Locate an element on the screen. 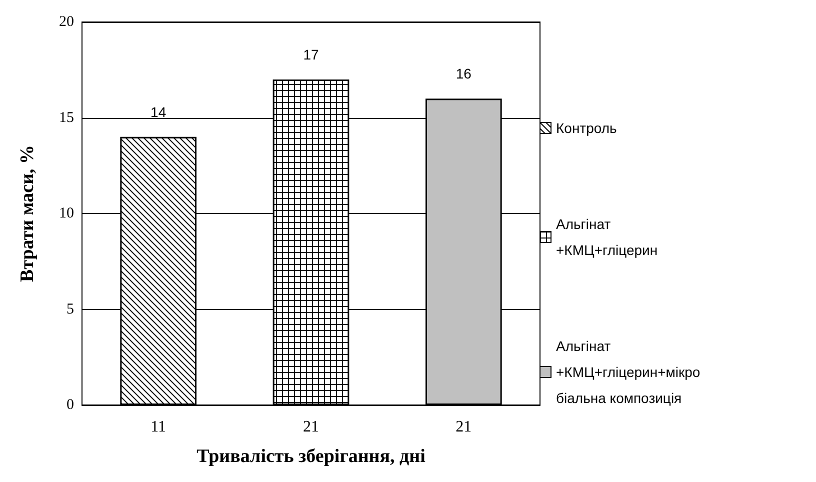 The height and width of the screenshot is (482, 816). y-tick-label: 20 is located at coordinates (66, 22).